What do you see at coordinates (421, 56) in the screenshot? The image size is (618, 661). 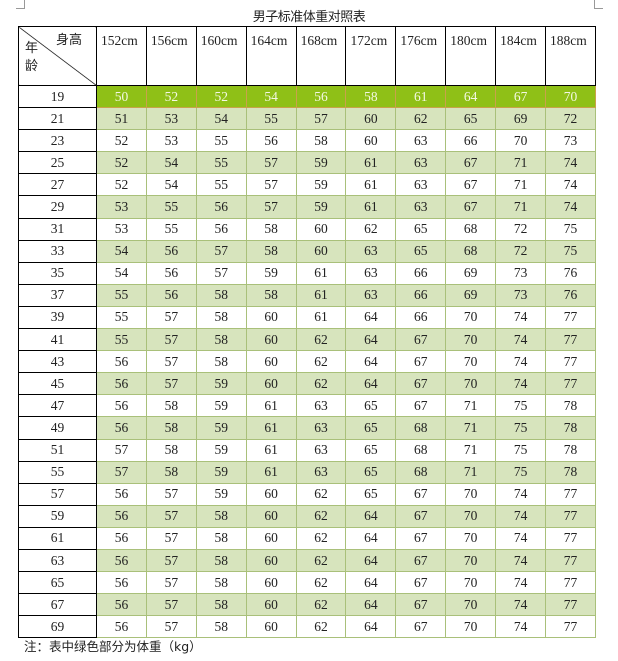 I see `height-header-cell: 176cm` at bounding box center [421, 56].